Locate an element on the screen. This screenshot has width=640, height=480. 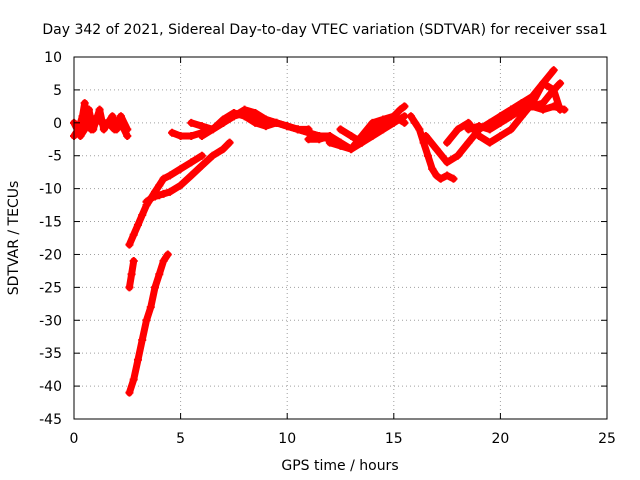
y-tick-label: -35 is located at coordinates (50, 354).